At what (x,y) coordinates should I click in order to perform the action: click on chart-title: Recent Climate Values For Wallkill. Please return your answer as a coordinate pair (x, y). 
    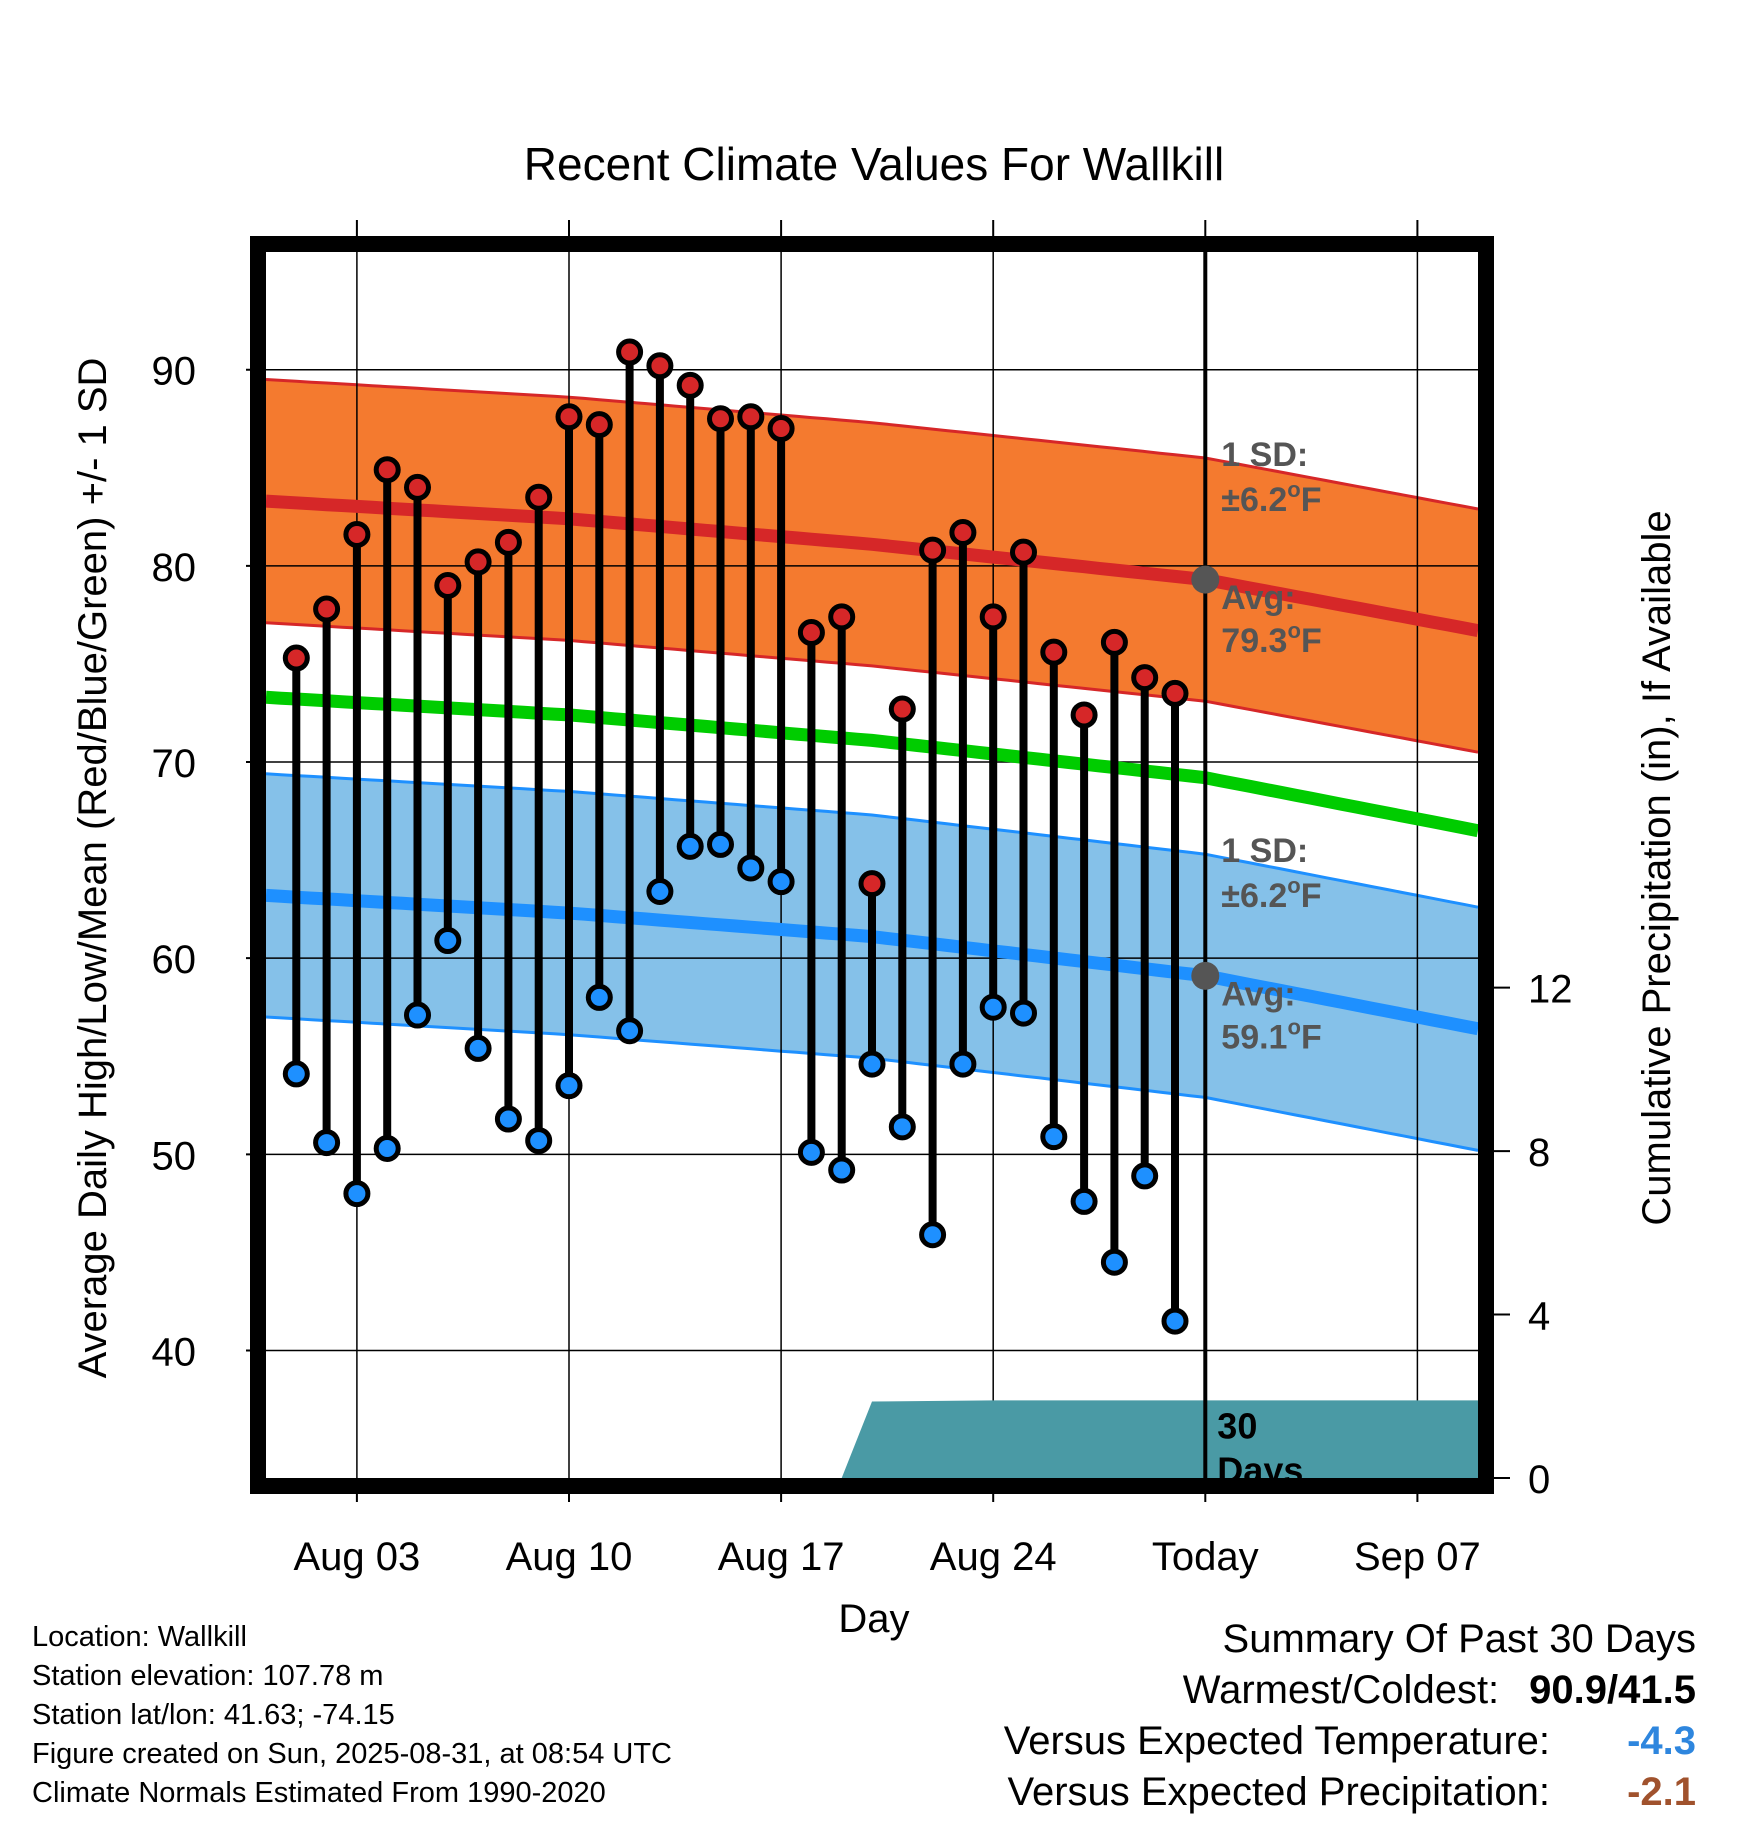
    Looking at the image, I should click on (874, 164).